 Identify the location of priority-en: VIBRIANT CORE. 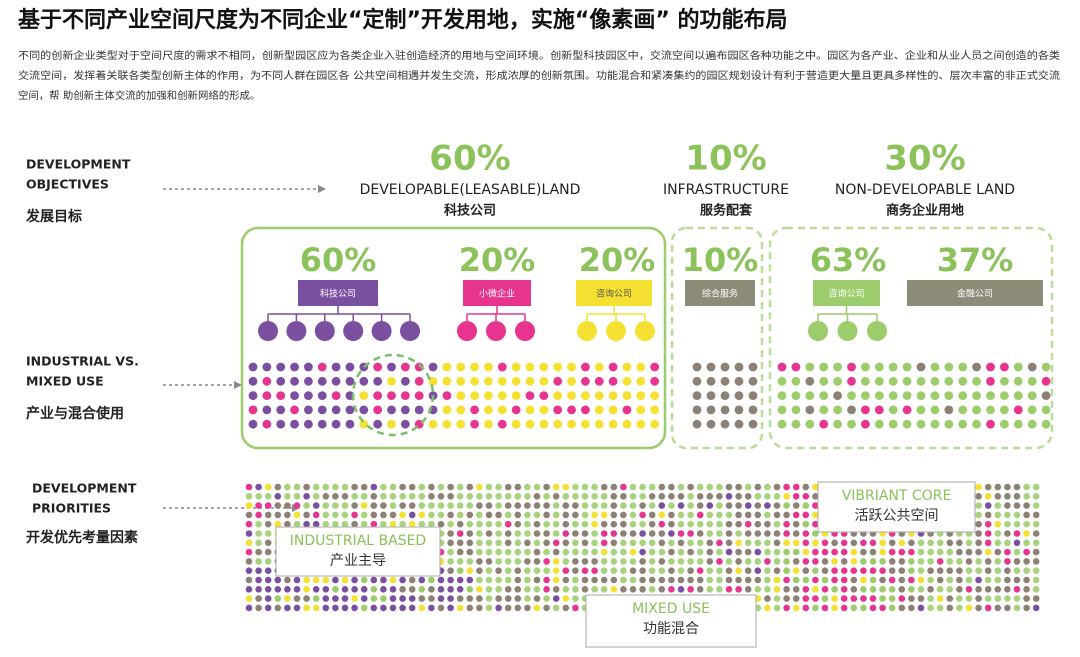
(897, 496).